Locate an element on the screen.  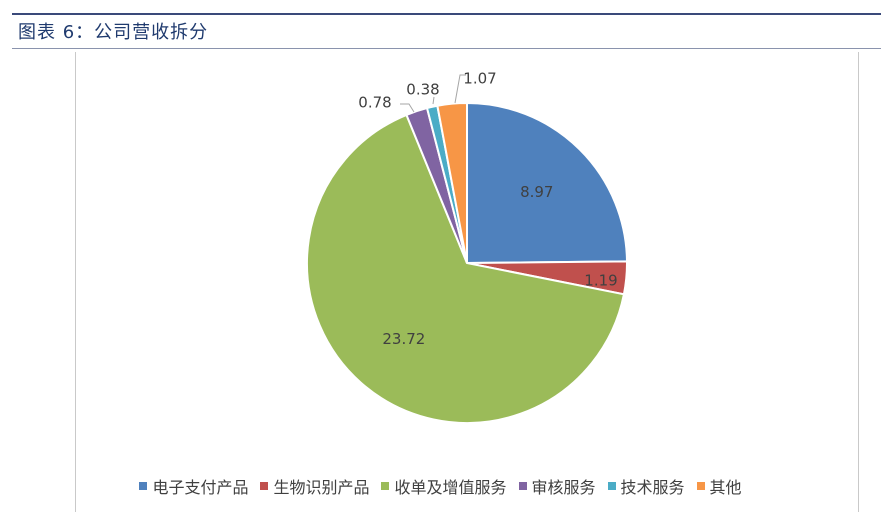
legend-item-4: 审核服务 is located at coordinates (557, 486).